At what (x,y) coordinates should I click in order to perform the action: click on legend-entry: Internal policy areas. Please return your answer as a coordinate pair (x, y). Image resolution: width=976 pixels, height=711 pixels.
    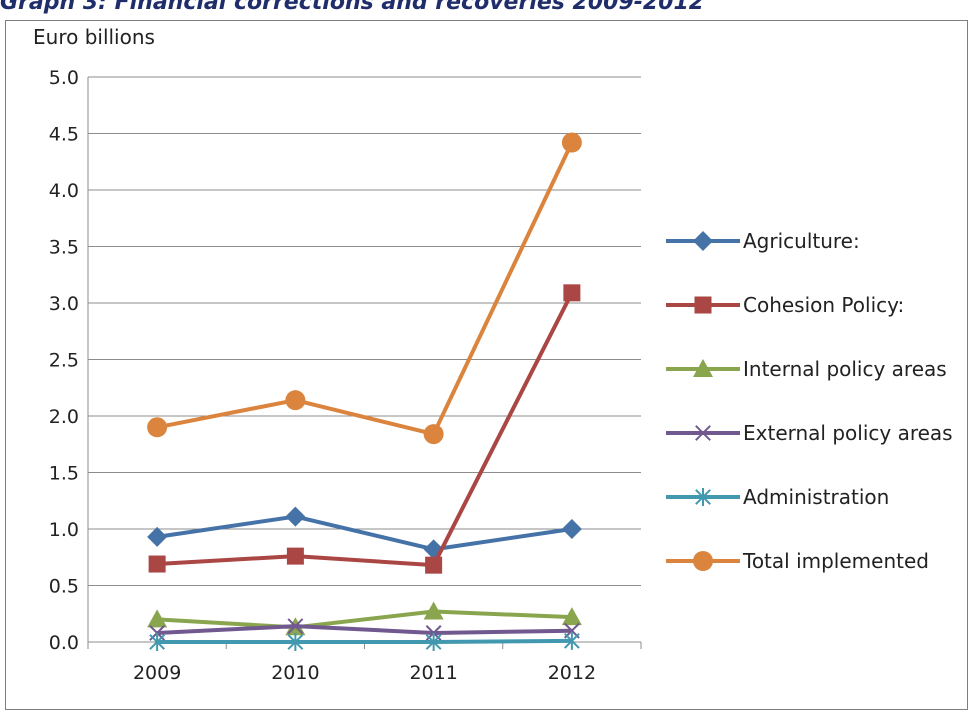
    Looking at the image, I should click on (806, 369).